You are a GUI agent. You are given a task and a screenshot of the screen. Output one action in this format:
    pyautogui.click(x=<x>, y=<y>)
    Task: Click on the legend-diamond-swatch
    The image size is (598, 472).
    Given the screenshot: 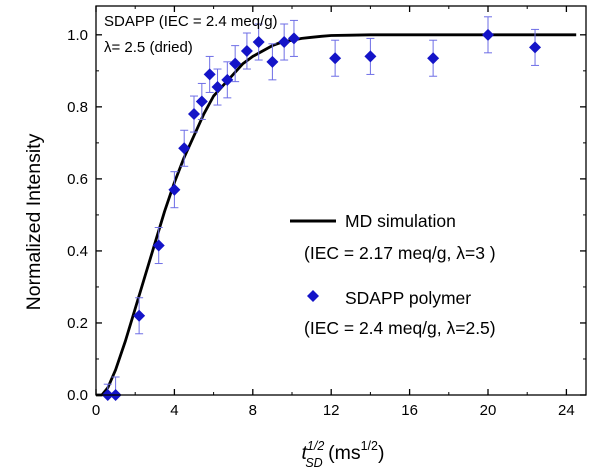 What is the action you would take?
    pyautogui.click(x=313, y=296)
    